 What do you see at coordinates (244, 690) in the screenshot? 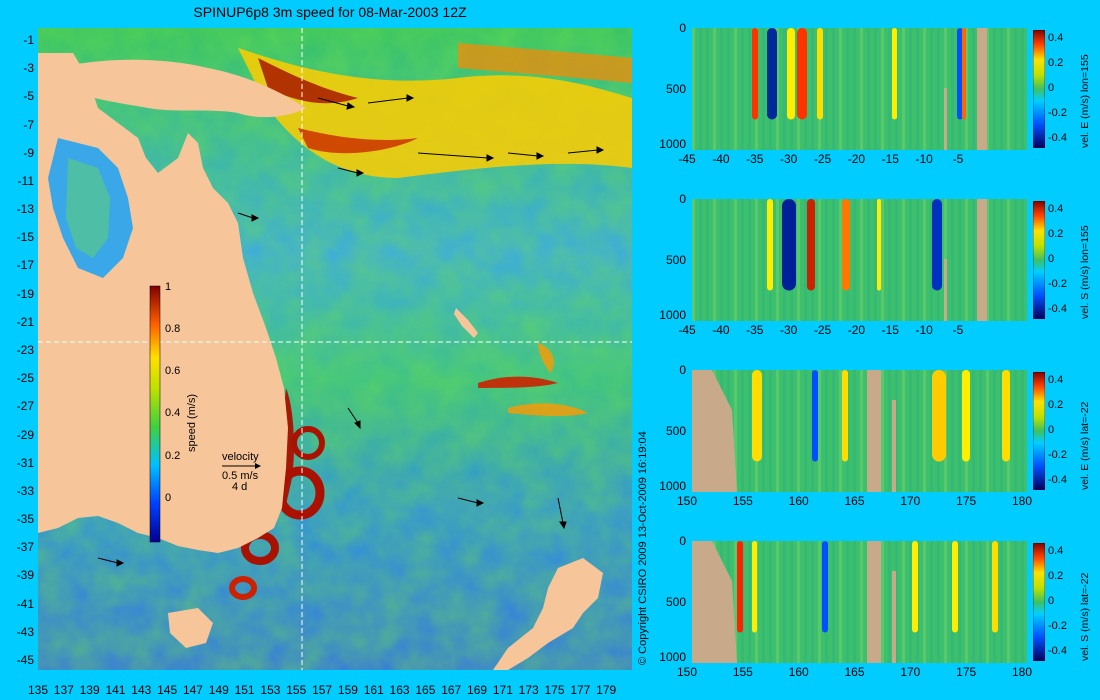
I see `map-x-tick: 151` at bounding box center [244, 690].